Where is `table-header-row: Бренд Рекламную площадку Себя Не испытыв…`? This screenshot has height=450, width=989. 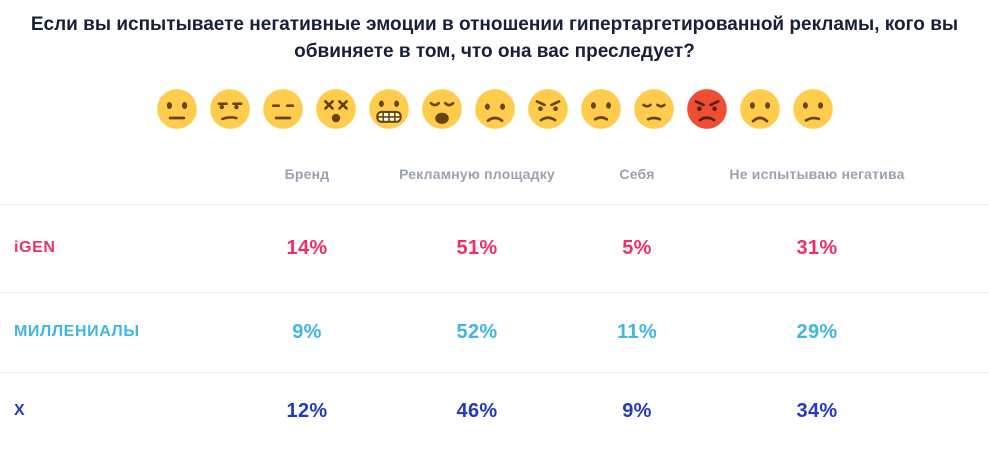
table-header-row: Бренд Рекламную площадку Себя Не испытыв… is located at coordinates (494, 174).